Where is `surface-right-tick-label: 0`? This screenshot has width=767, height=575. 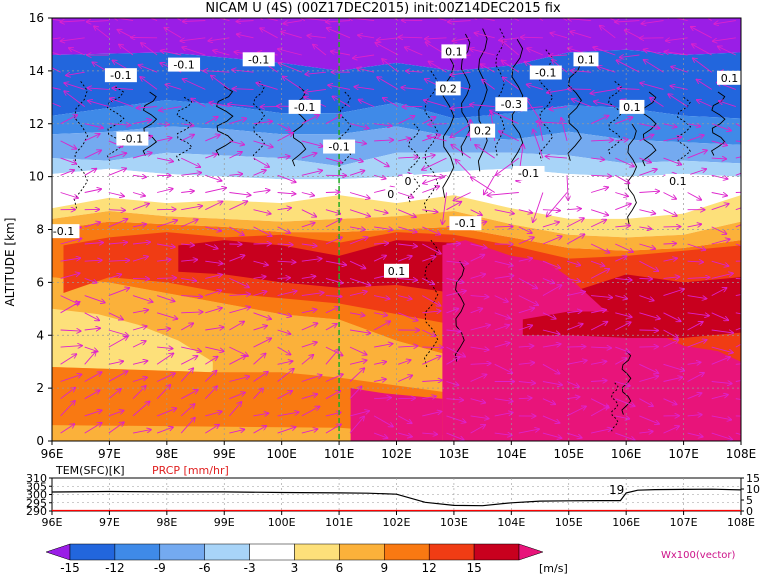
surface-right-tick-label: 0 is located at coordinates (749, 511).